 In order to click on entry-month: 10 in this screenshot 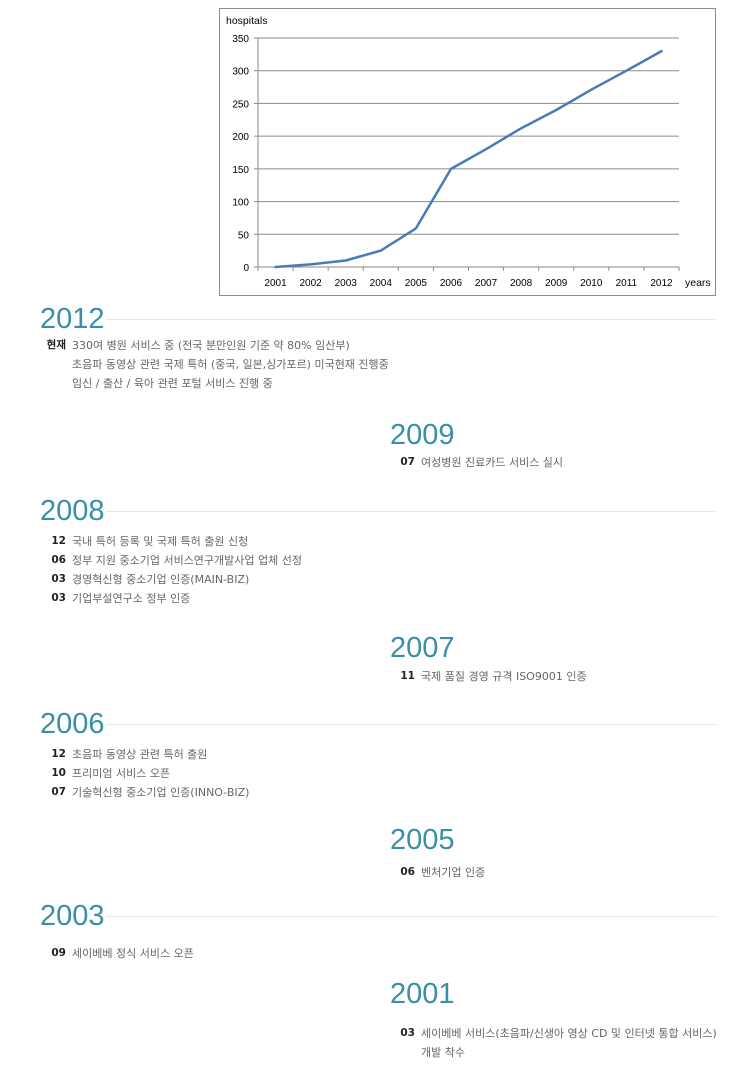, I will do `click(58, 773)`.